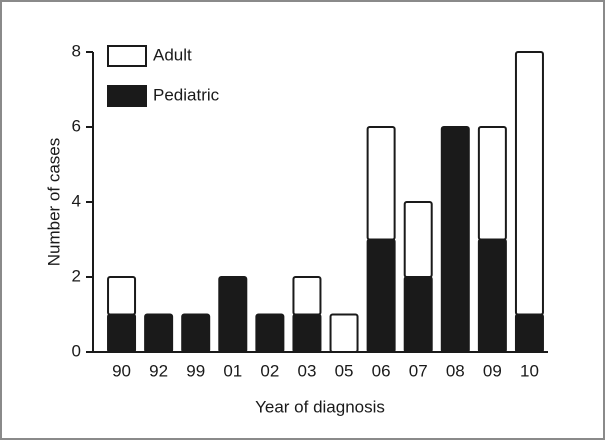  What do you see at coordinates (186, 94) in the screenshot?
I see `legend-label: Pediatric` at bounding box center [186, 94].